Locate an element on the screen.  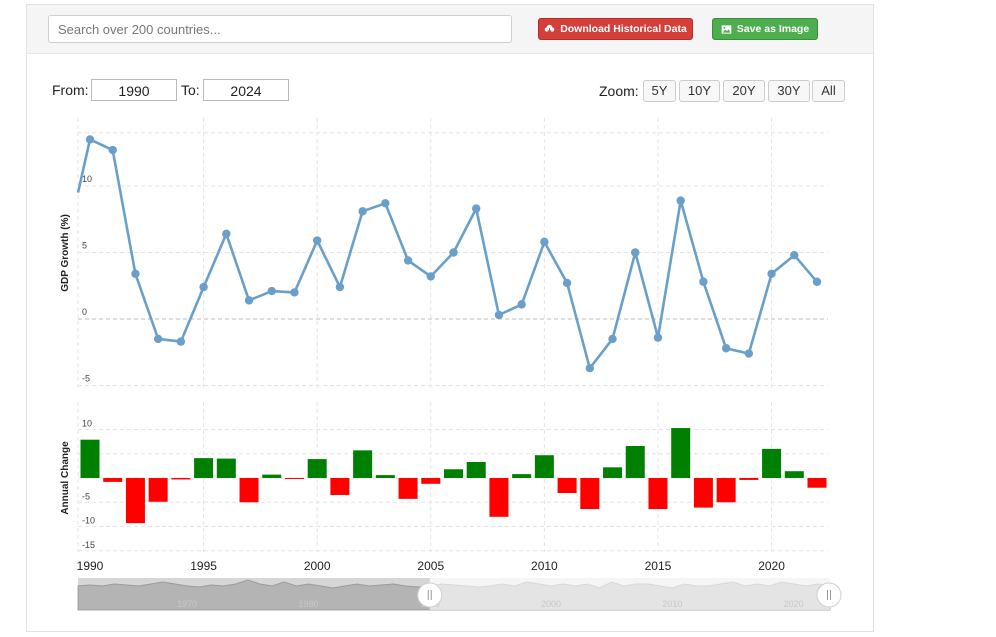
zoom-20y-button: 20Y is located at coordinates (744, 91).